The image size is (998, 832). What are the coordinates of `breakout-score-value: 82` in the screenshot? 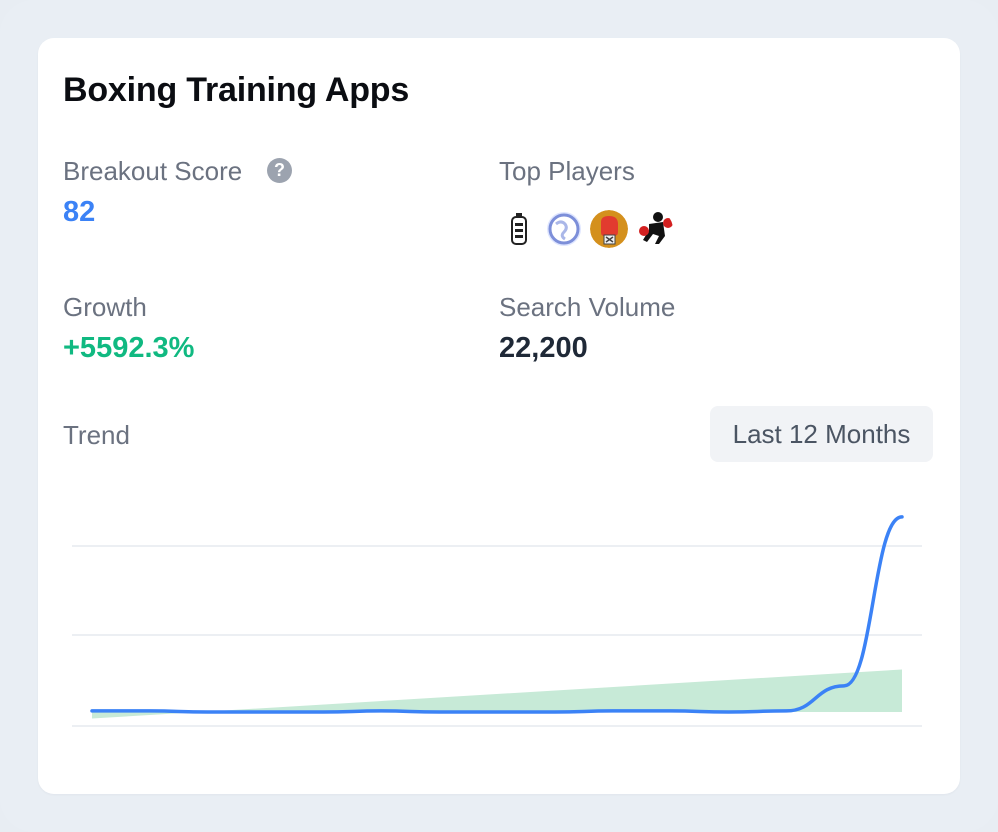 It's located at (79, 212).